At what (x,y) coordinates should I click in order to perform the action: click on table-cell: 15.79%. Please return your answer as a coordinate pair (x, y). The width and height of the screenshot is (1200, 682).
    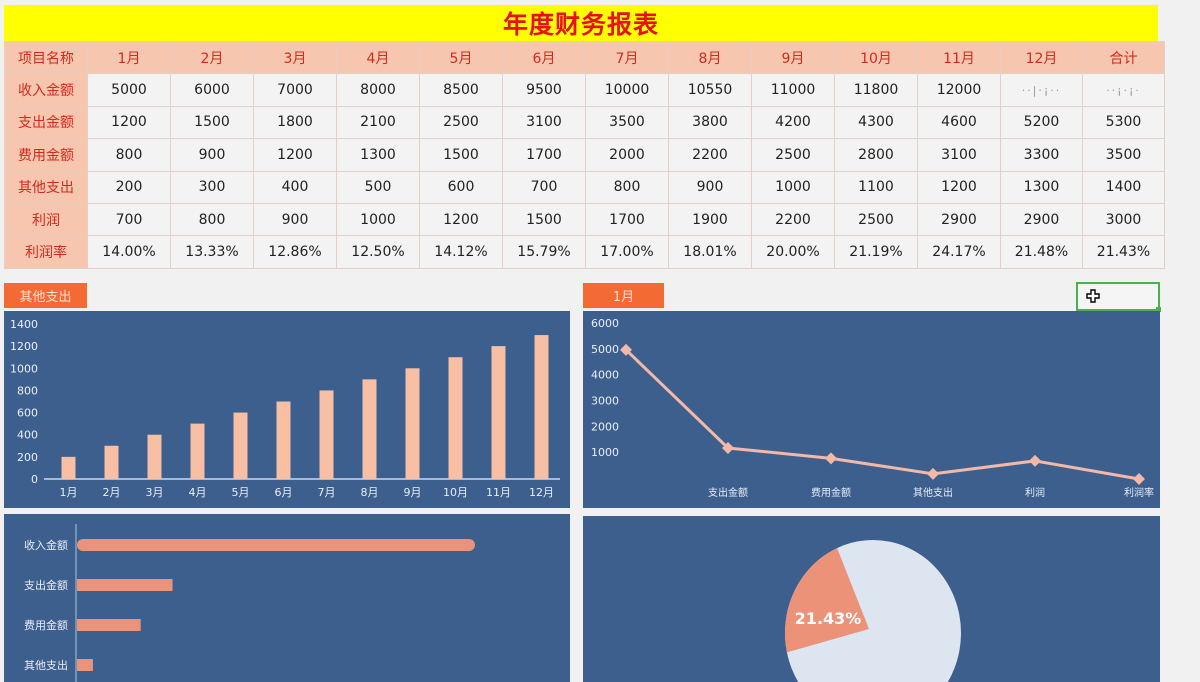
    Looking at the image, I should click on (544, 252).